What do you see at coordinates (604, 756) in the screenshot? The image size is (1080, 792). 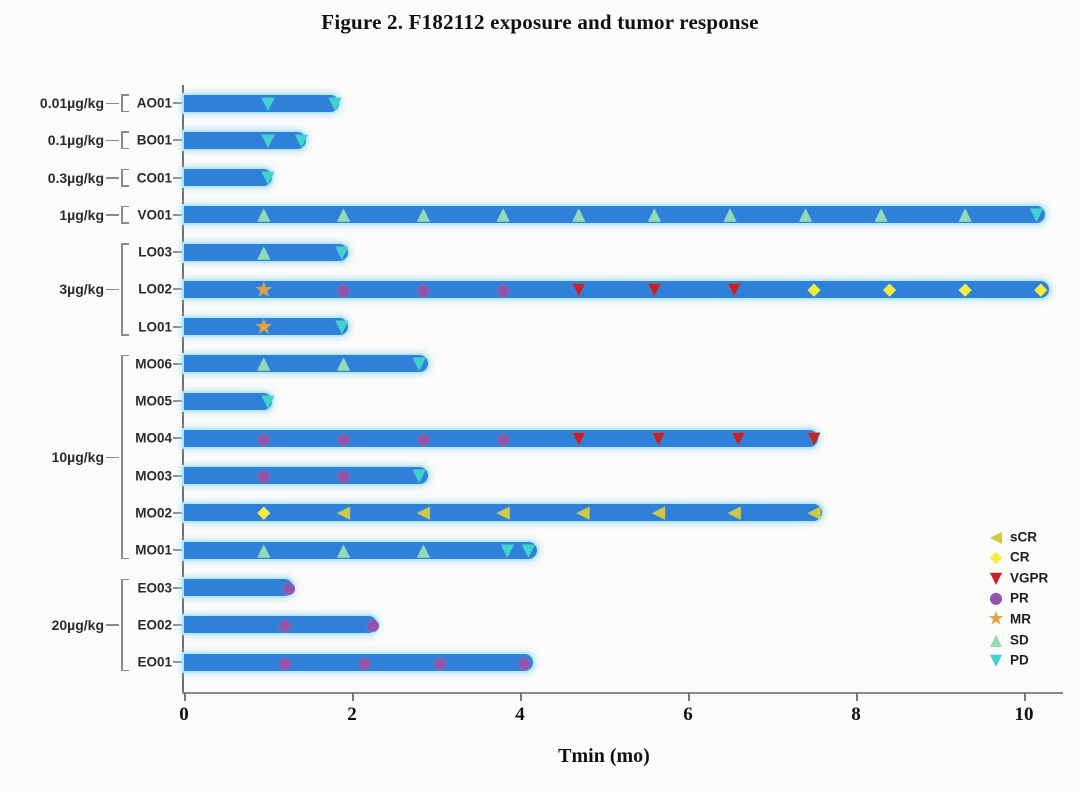 I see `x-axis-label: Tmin (mo)` at bounding box center [604, 756].